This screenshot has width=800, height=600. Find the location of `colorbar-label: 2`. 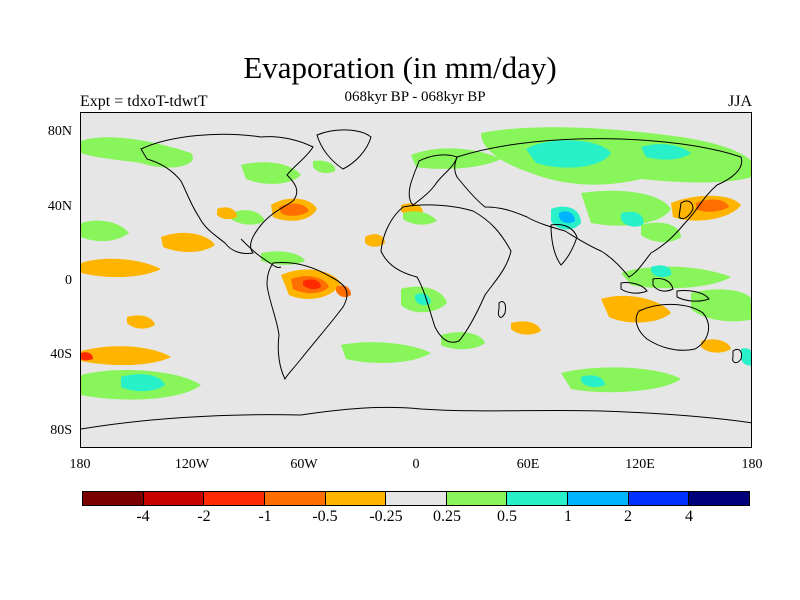

colorbar-label: 2 is located at coordinates (628, 516).